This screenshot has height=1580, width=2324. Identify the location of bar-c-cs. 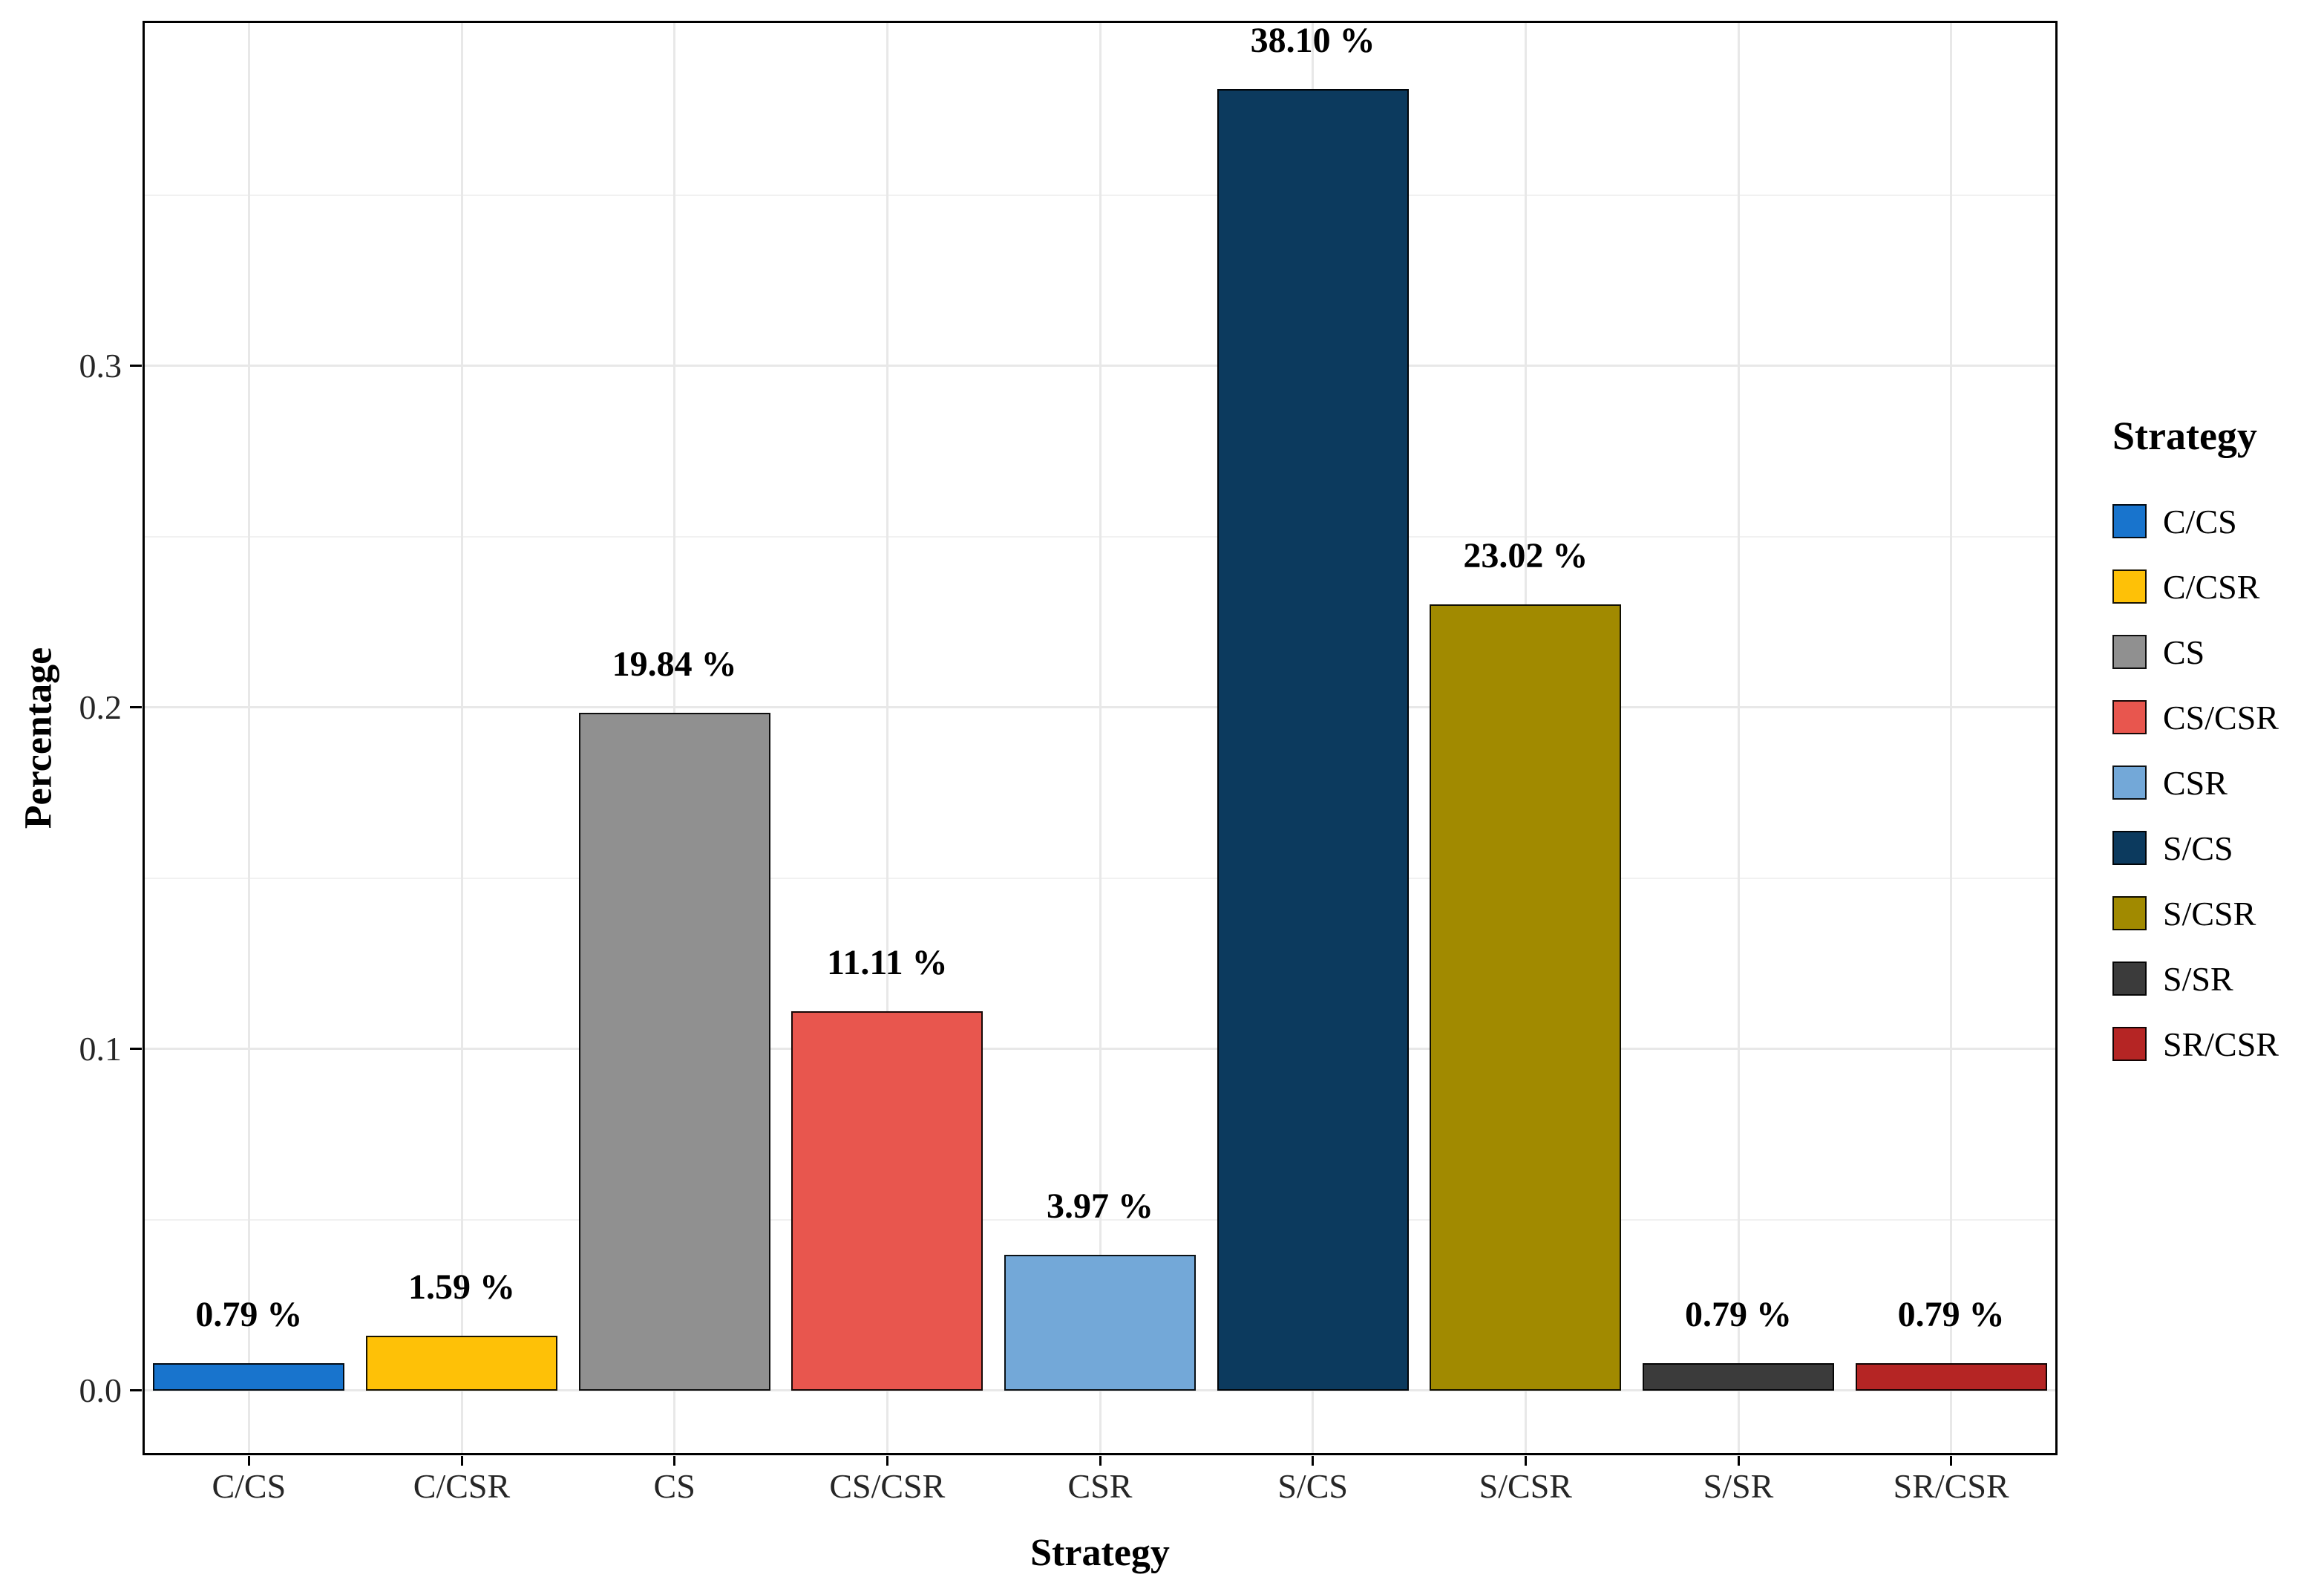
(249, 1377).